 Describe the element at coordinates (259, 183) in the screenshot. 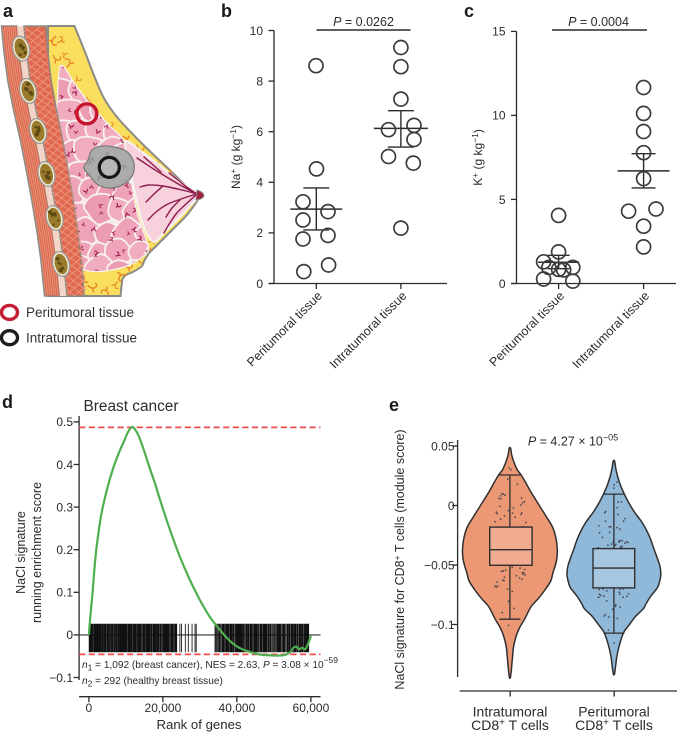

I see `svg-text: 4` at that location.